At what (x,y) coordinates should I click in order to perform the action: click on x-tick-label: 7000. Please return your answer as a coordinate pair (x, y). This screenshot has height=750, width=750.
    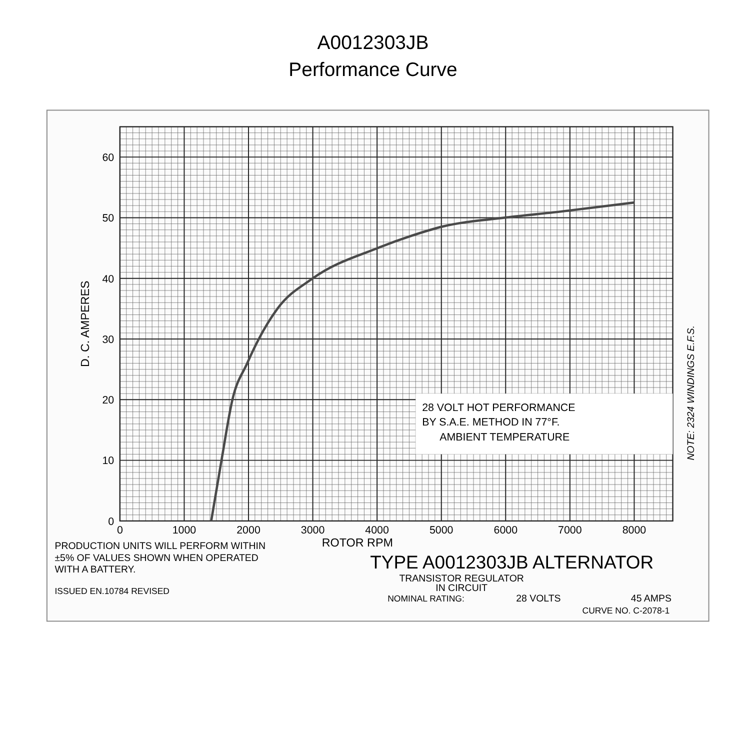
    Looking at the image, I should click on (570, 530).